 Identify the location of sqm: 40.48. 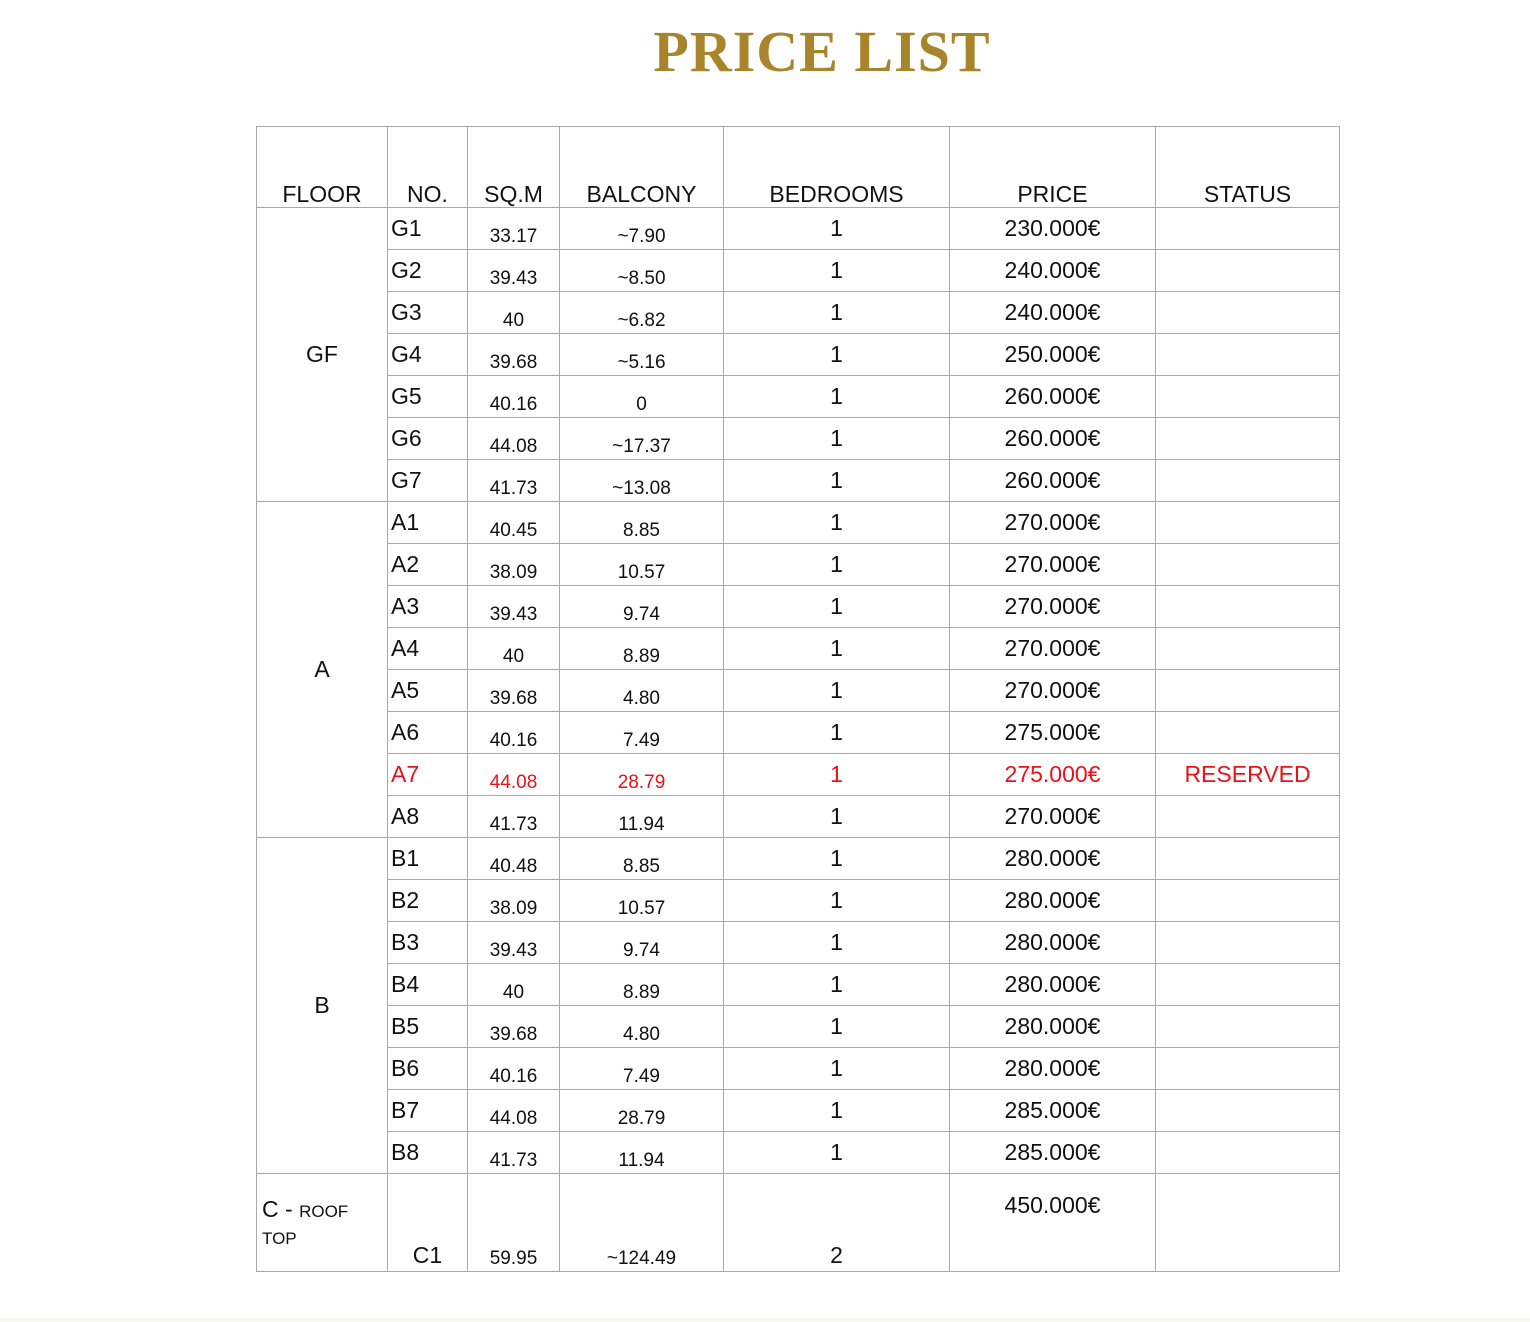
(513, 858).